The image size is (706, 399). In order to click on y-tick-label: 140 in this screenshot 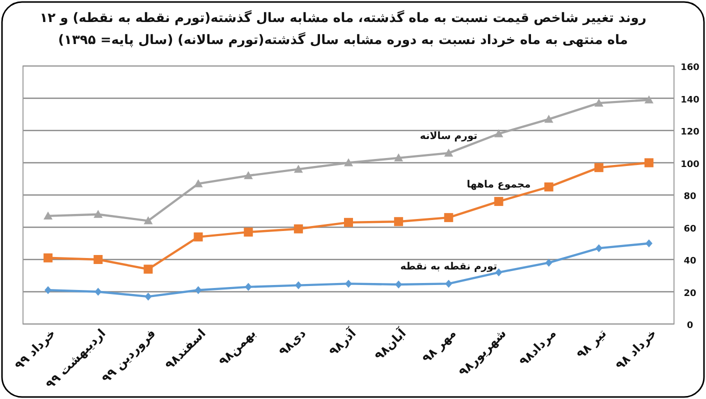, I will do `click(690, 100)`.